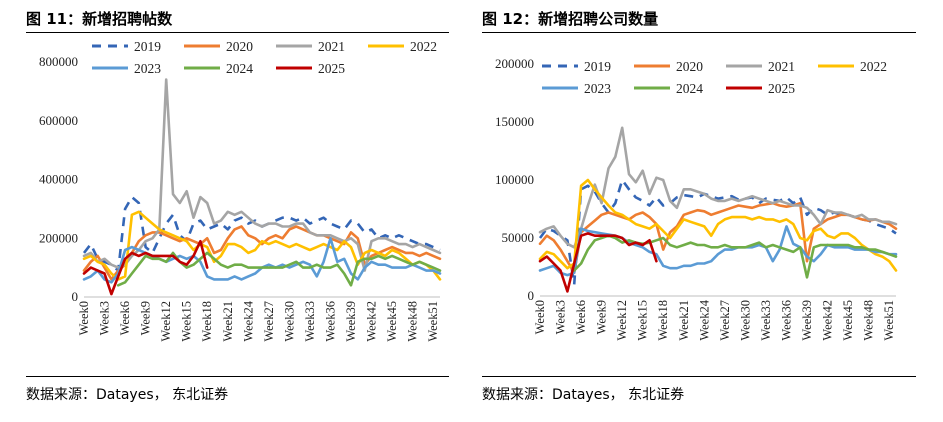  I want to click on figure-11-source: 数据来源：Datayes， 东北证券, so click(127, 395).